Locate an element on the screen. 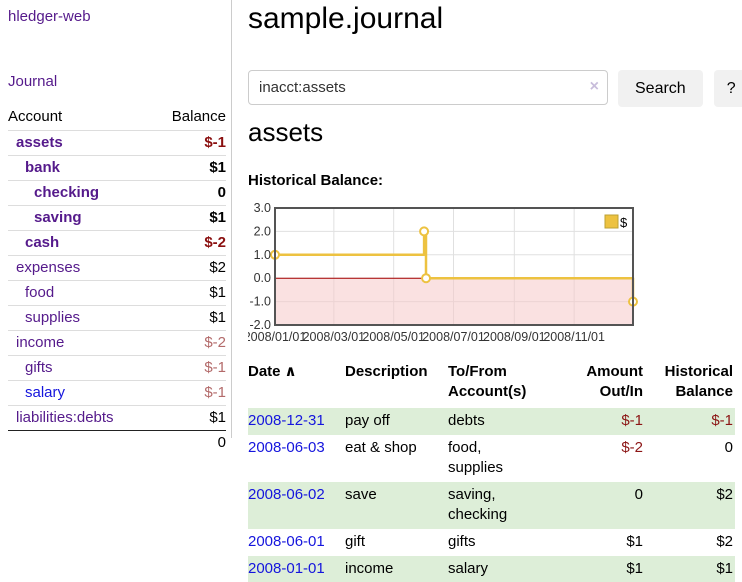 This screenshot has height=582, width=742. y-tick-label: 0.0 is located at coordinates (262, 278).